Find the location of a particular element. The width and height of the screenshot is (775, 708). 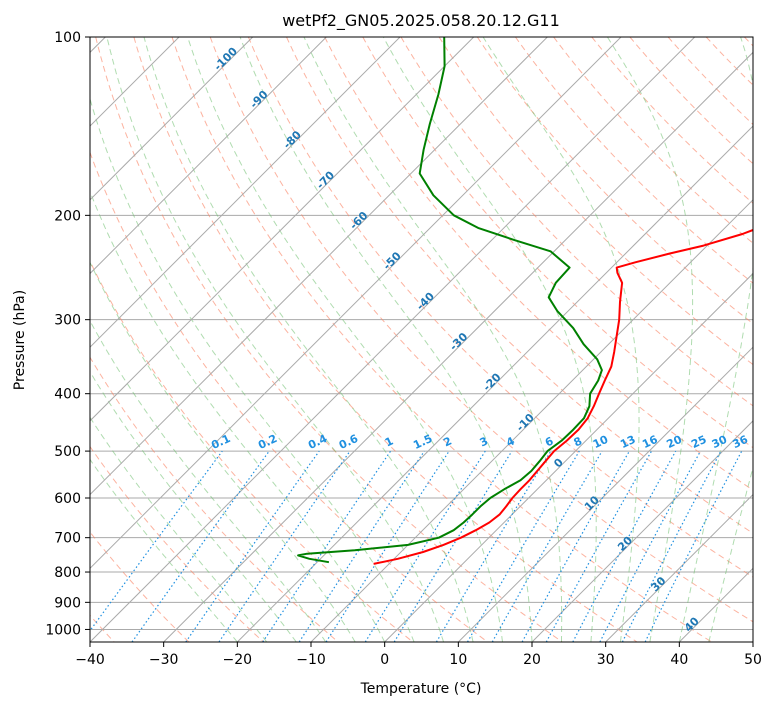

y-tick-label: 400 is located at coordinates (67, 395).